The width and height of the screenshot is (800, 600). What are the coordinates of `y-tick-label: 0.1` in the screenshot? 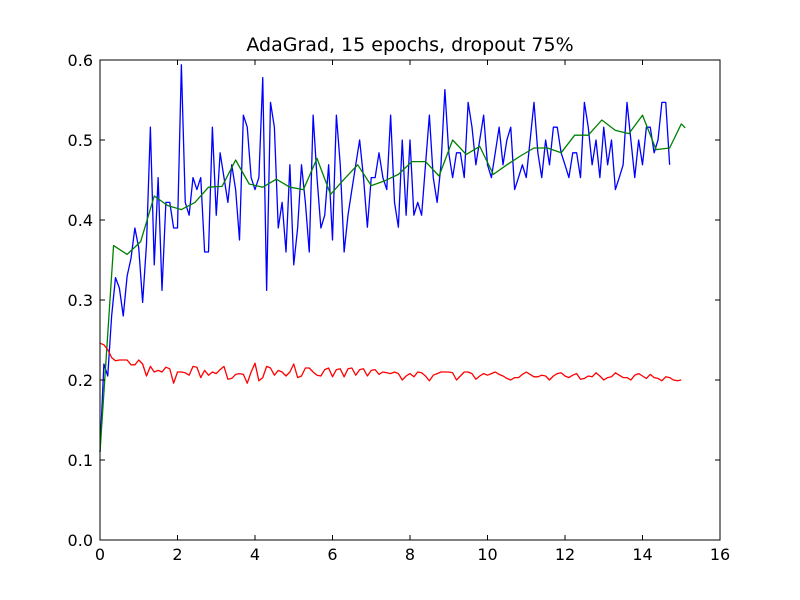 It's located at (80, 460).